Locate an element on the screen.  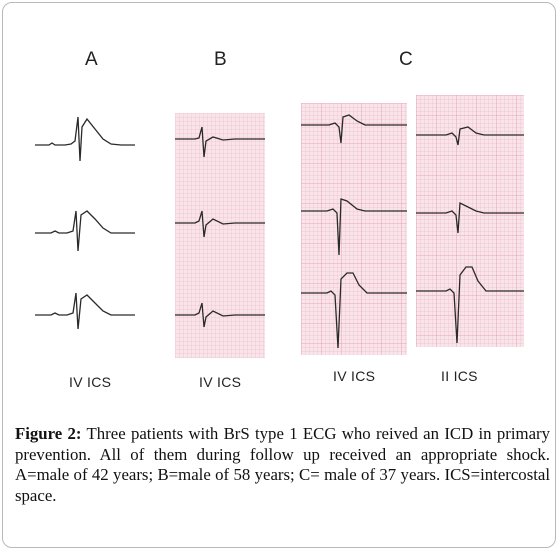
panel-label-c: C is located at coordinates (406, 59).